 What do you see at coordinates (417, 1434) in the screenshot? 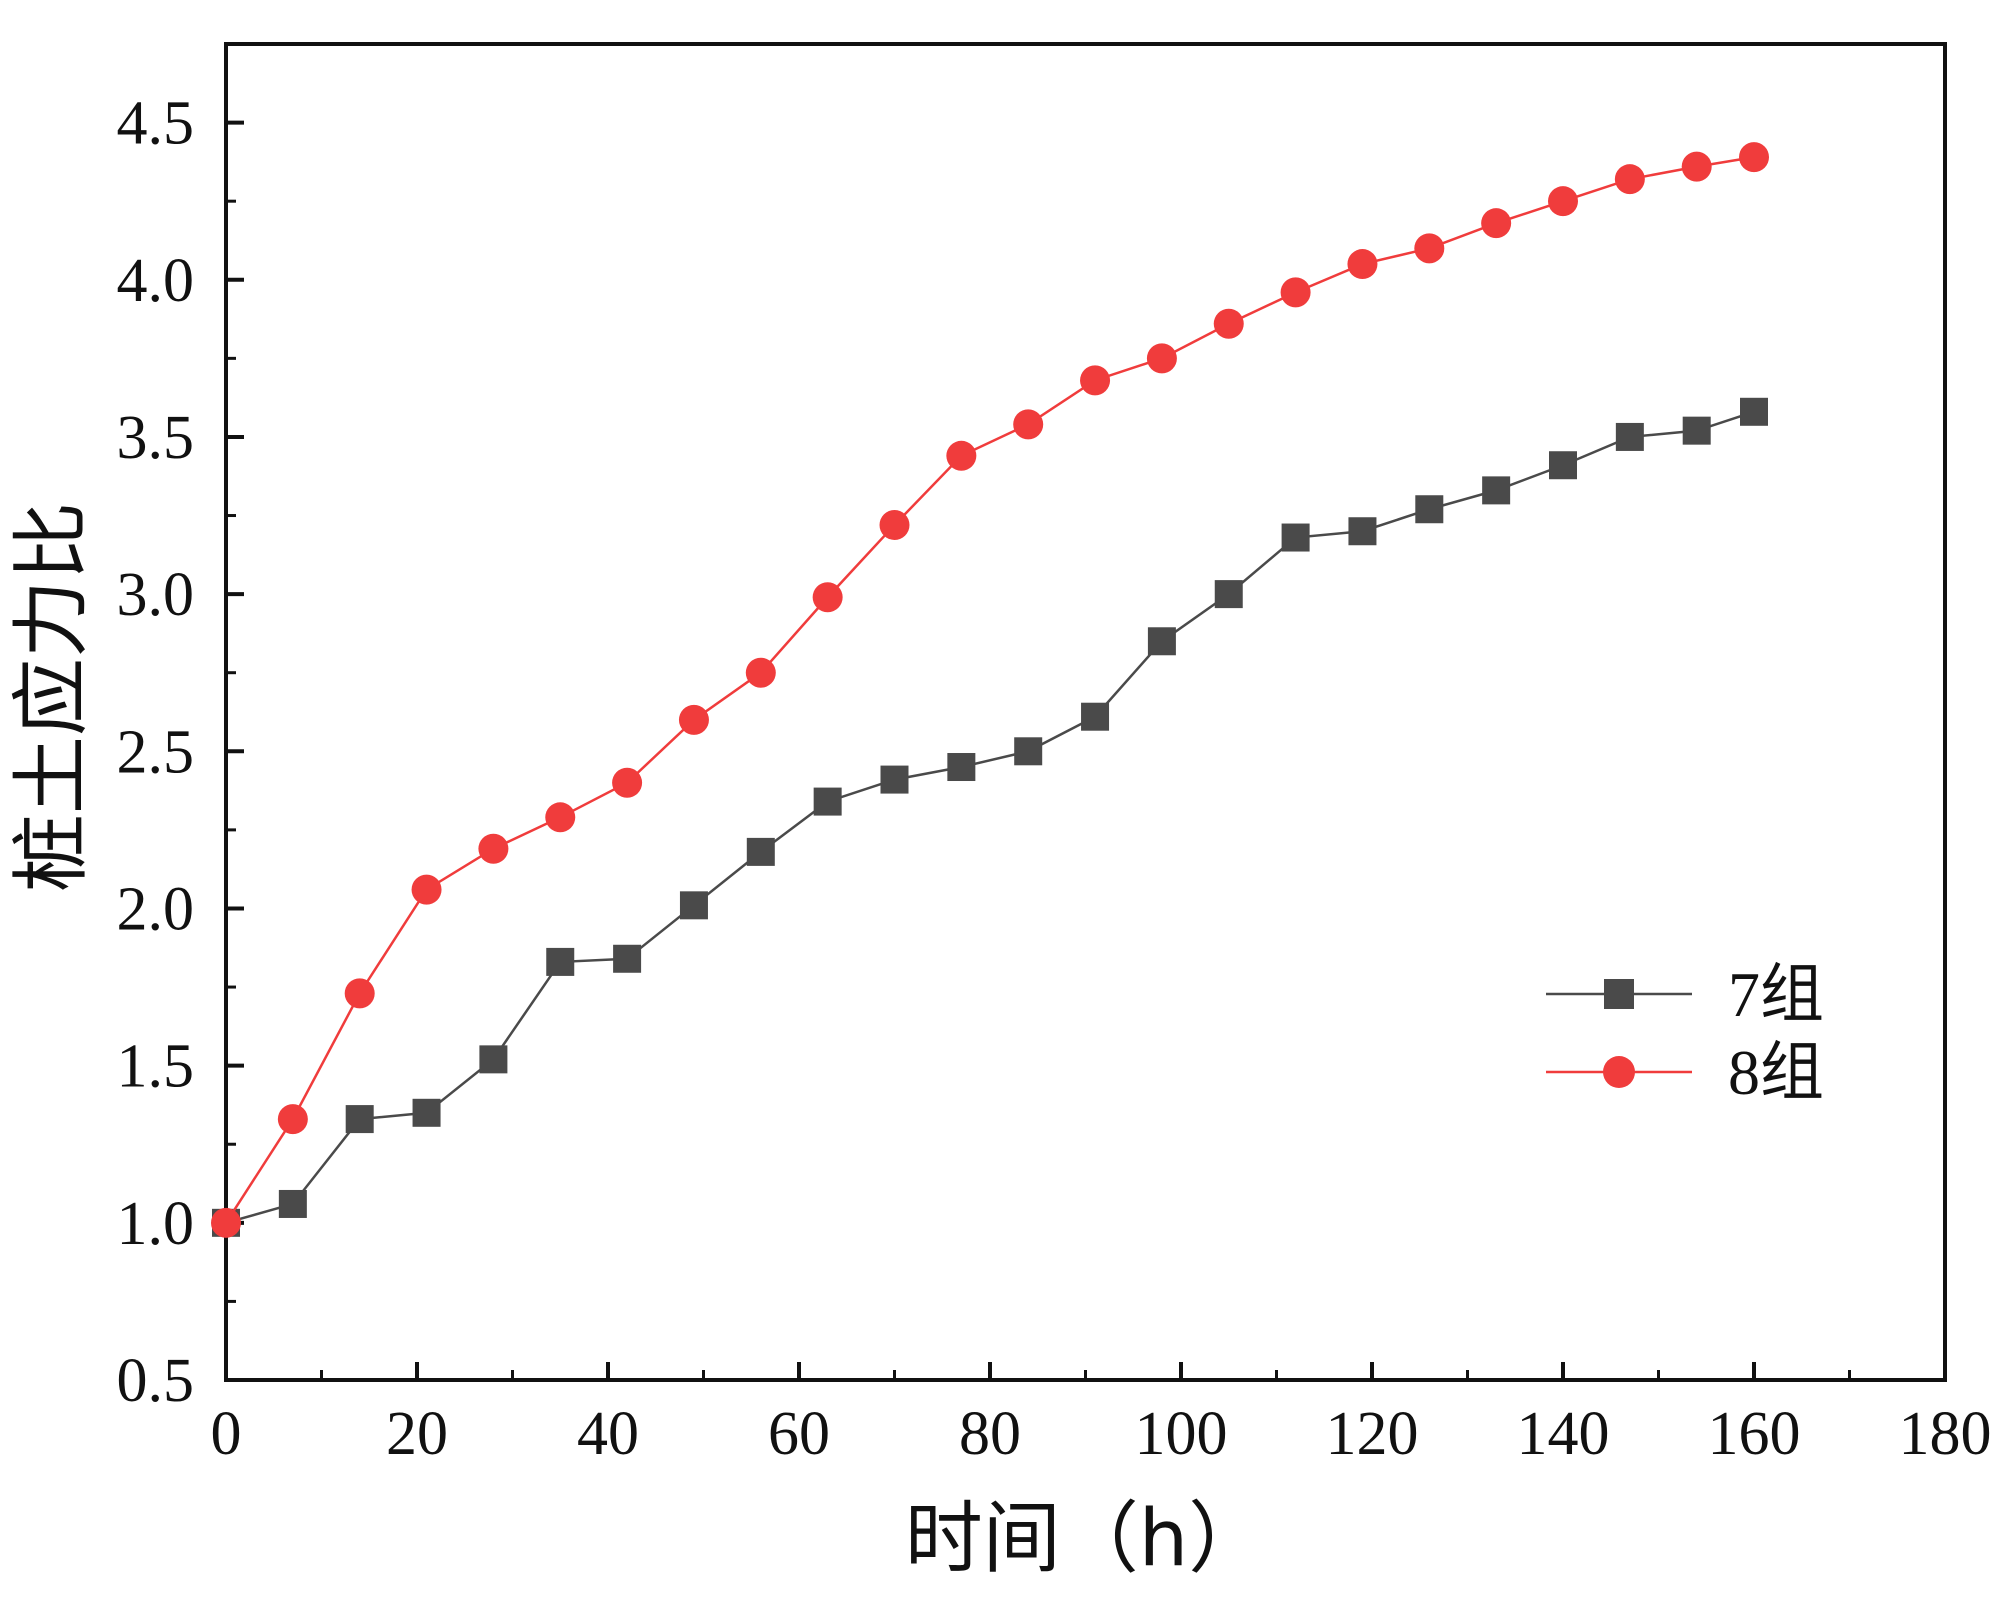
I see `x-tick-label: 20` at bounding box center [417, 1434].